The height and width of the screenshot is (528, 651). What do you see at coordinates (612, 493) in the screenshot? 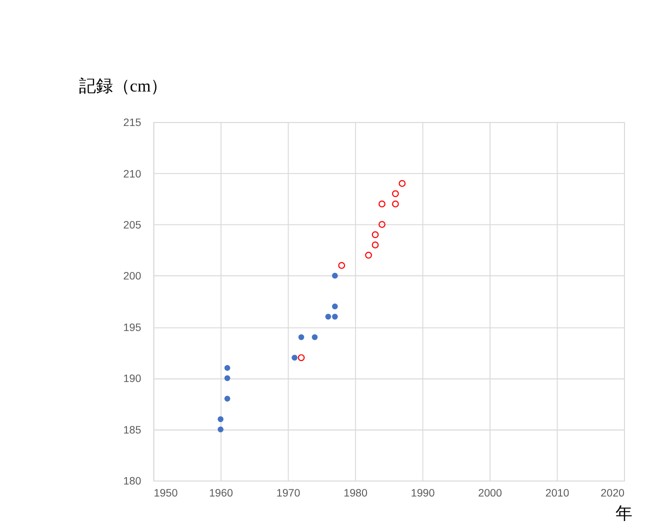
I see `x-tick-label: 2020` at bounding box center [612, 493].